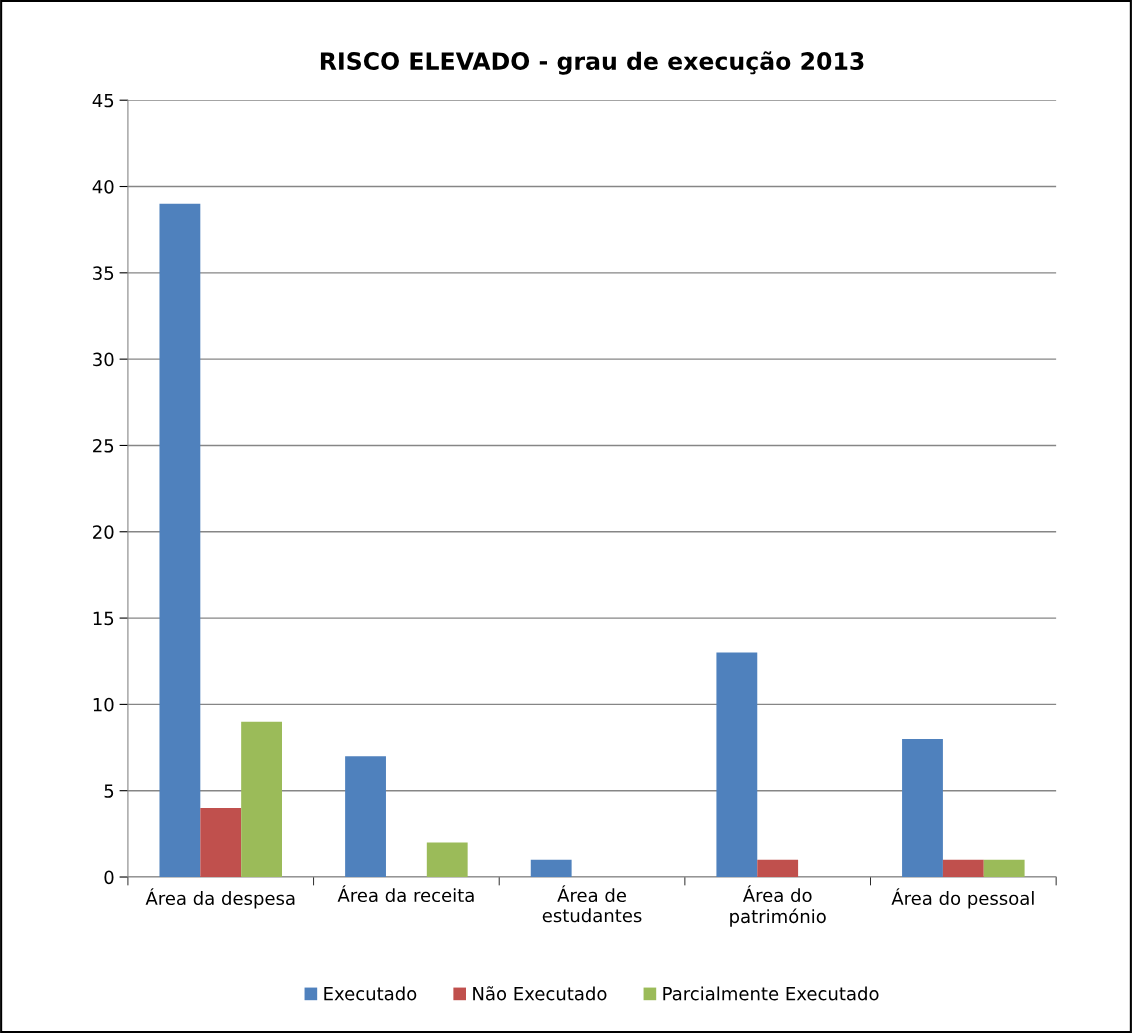  I want to click on y-tick-label: 40, so click(103, 186).